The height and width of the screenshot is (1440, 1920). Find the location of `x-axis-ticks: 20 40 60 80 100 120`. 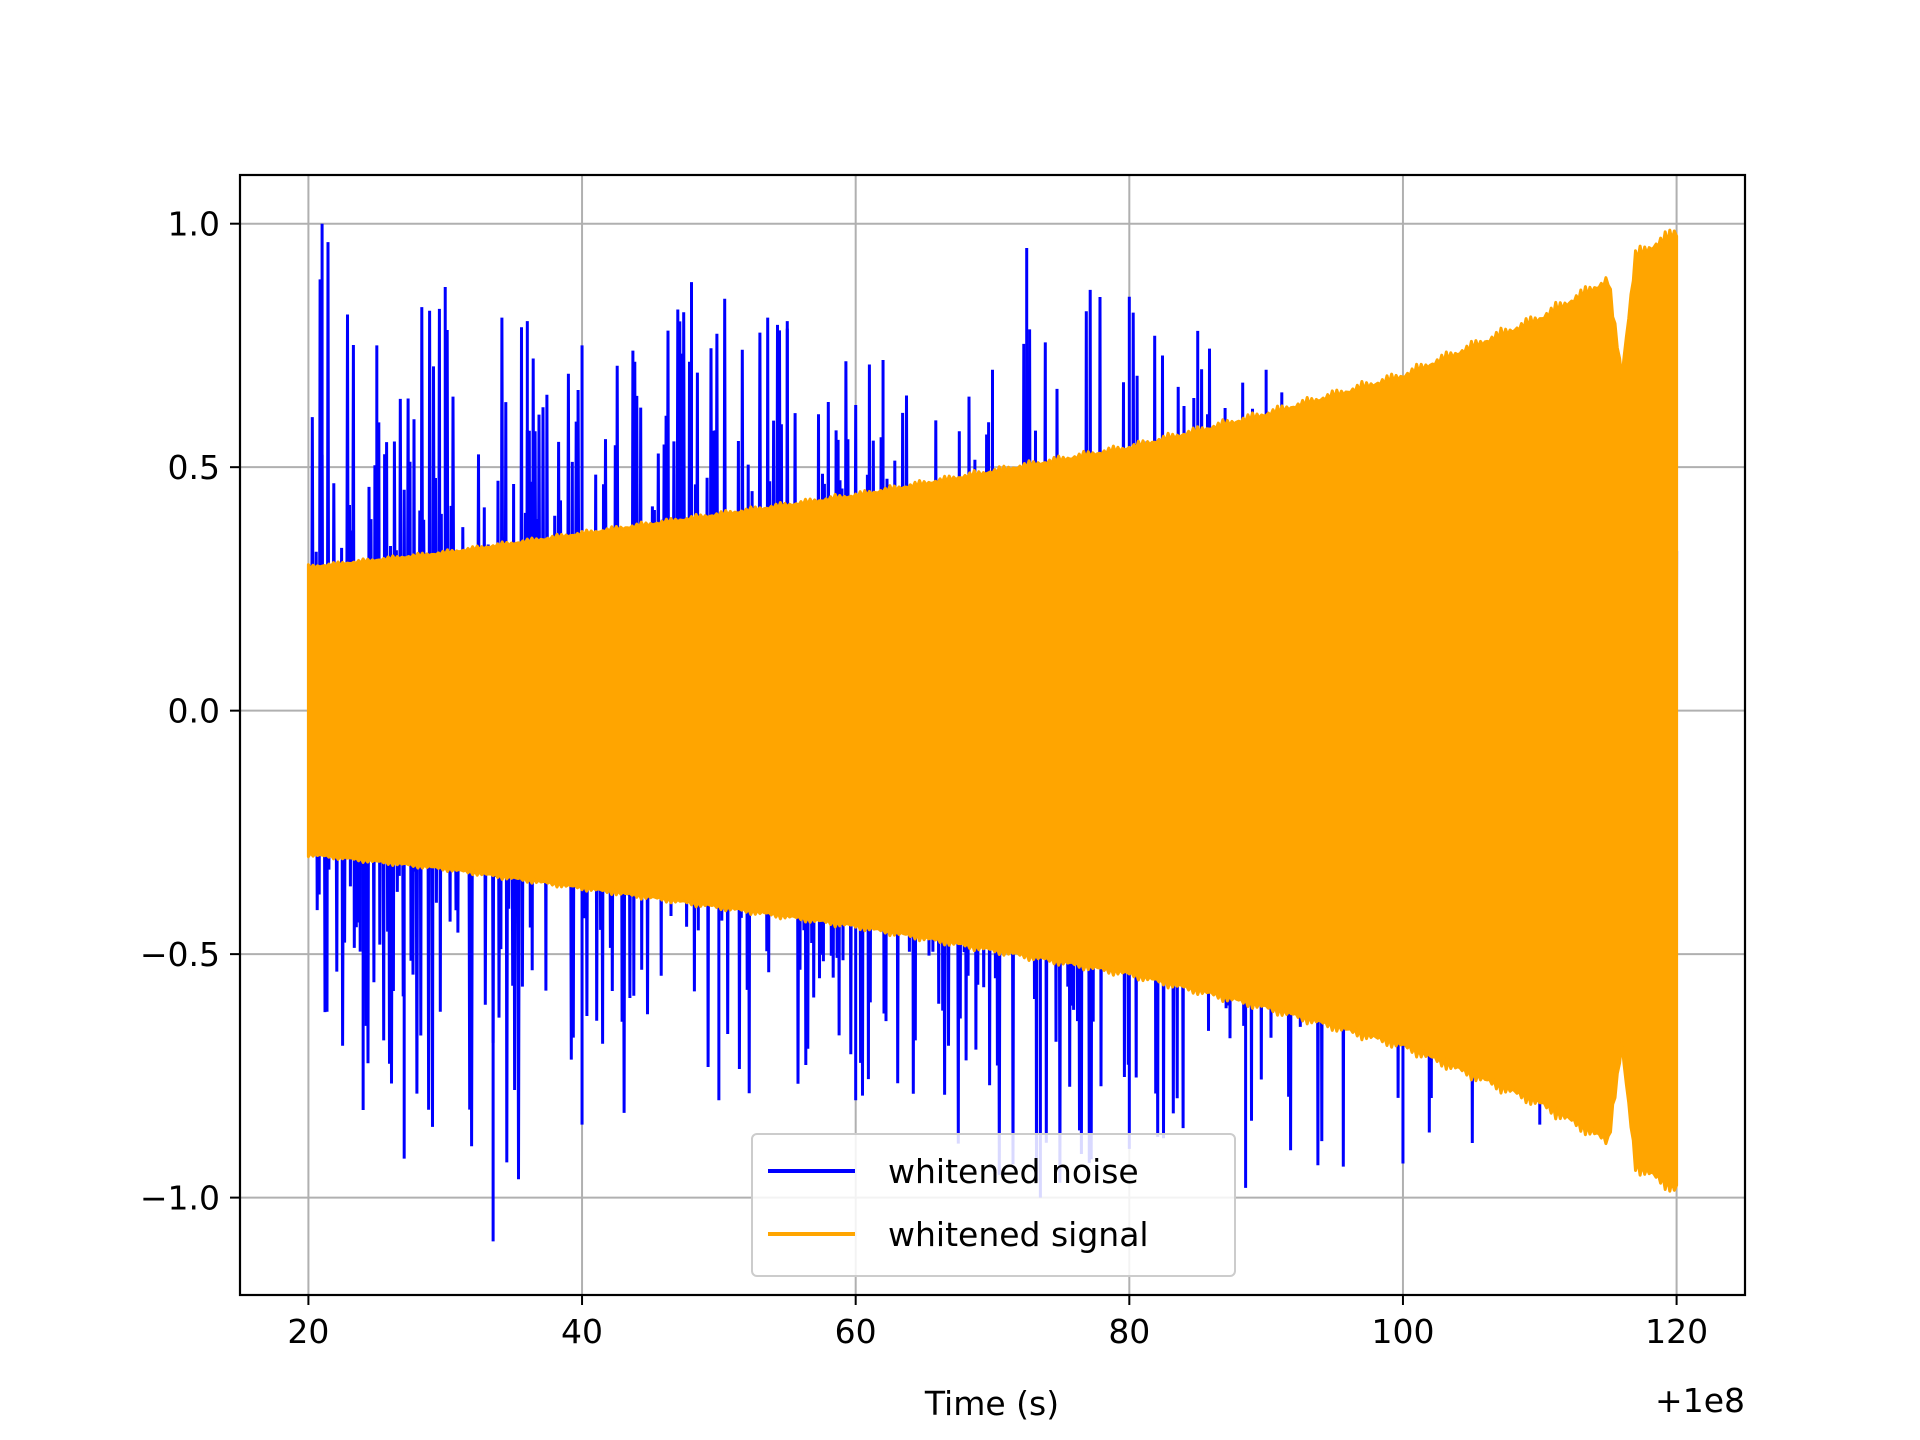

x-axis-ticks: 20 40 60 80 100 120 is located at coordinates (997, 1323).